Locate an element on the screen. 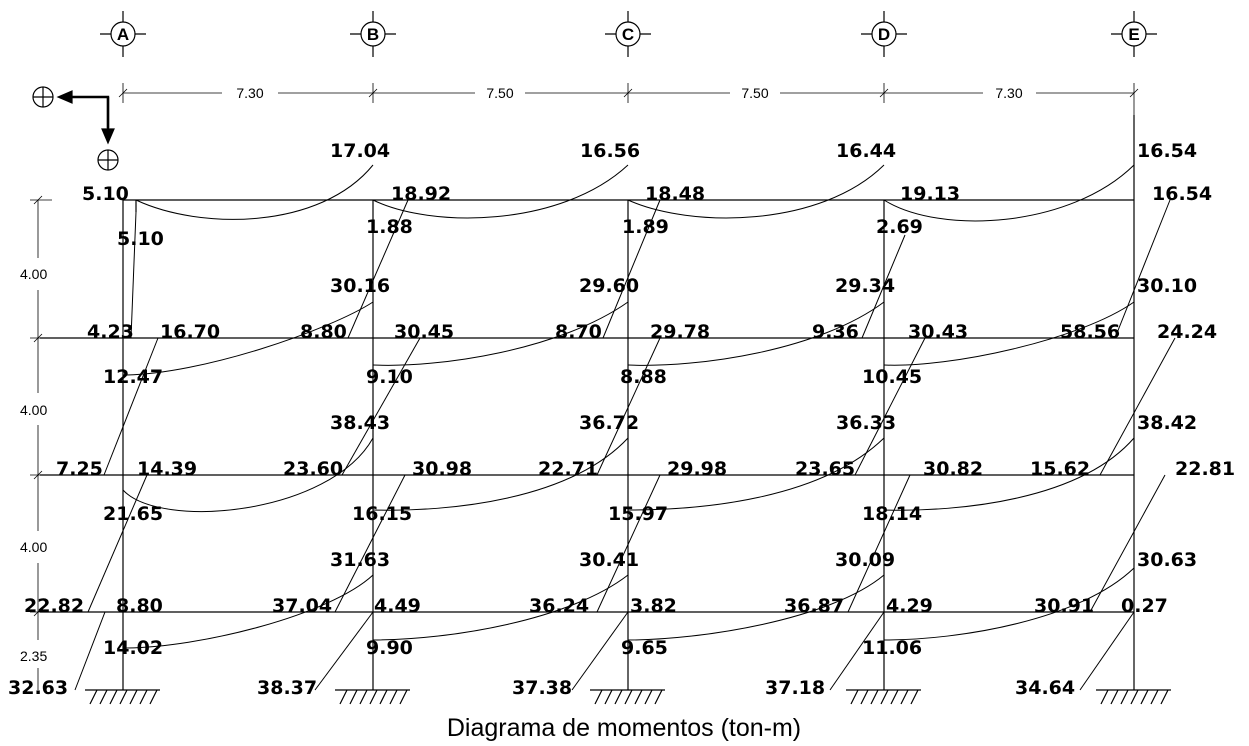 This screenshot has width=1249, height=746. span-dimension-line is located at coordinates (628, 106).